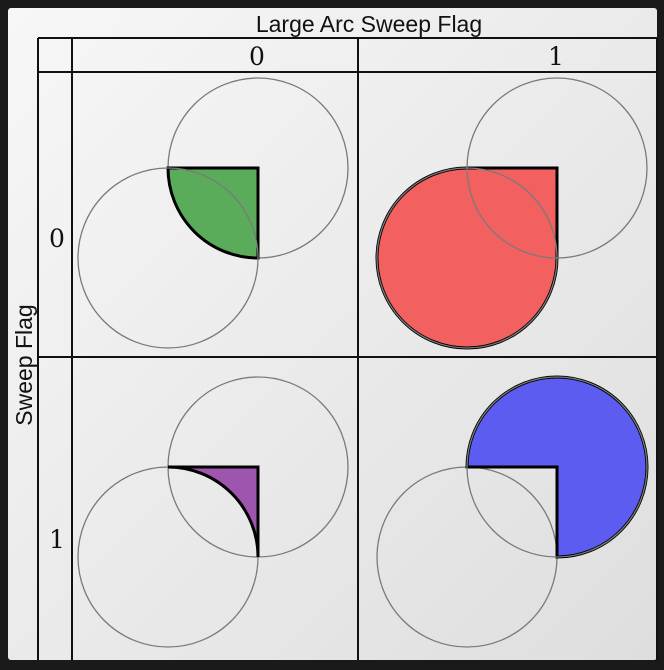 The height and width of the screenshot is (670, 664). I want to click on arc-segment-purple, so click(213, 511).